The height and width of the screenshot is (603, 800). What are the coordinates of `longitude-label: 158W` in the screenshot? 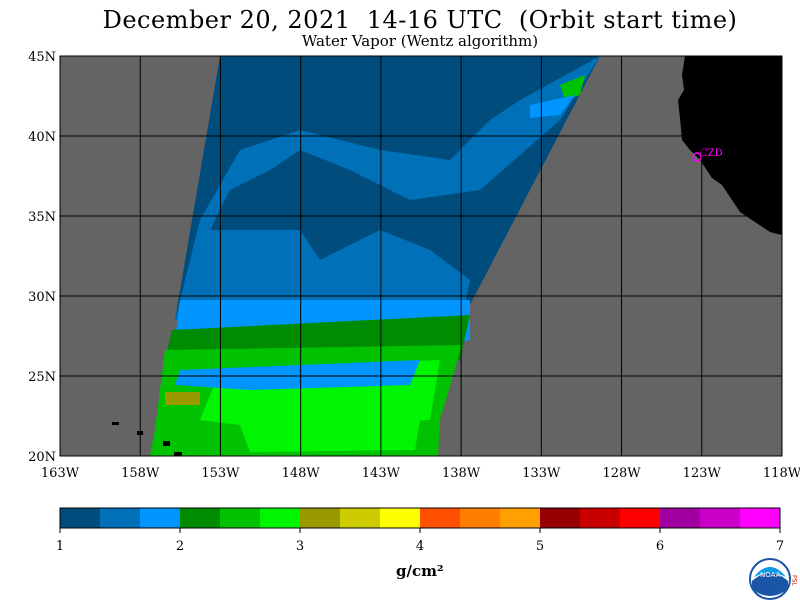 It's located at (140, 473).